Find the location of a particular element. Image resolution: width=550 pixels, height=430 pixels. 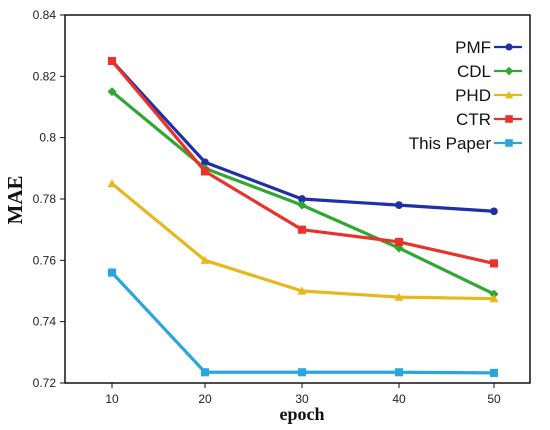

y-tick-label: 0.8 is located at coordinates (47, 138).